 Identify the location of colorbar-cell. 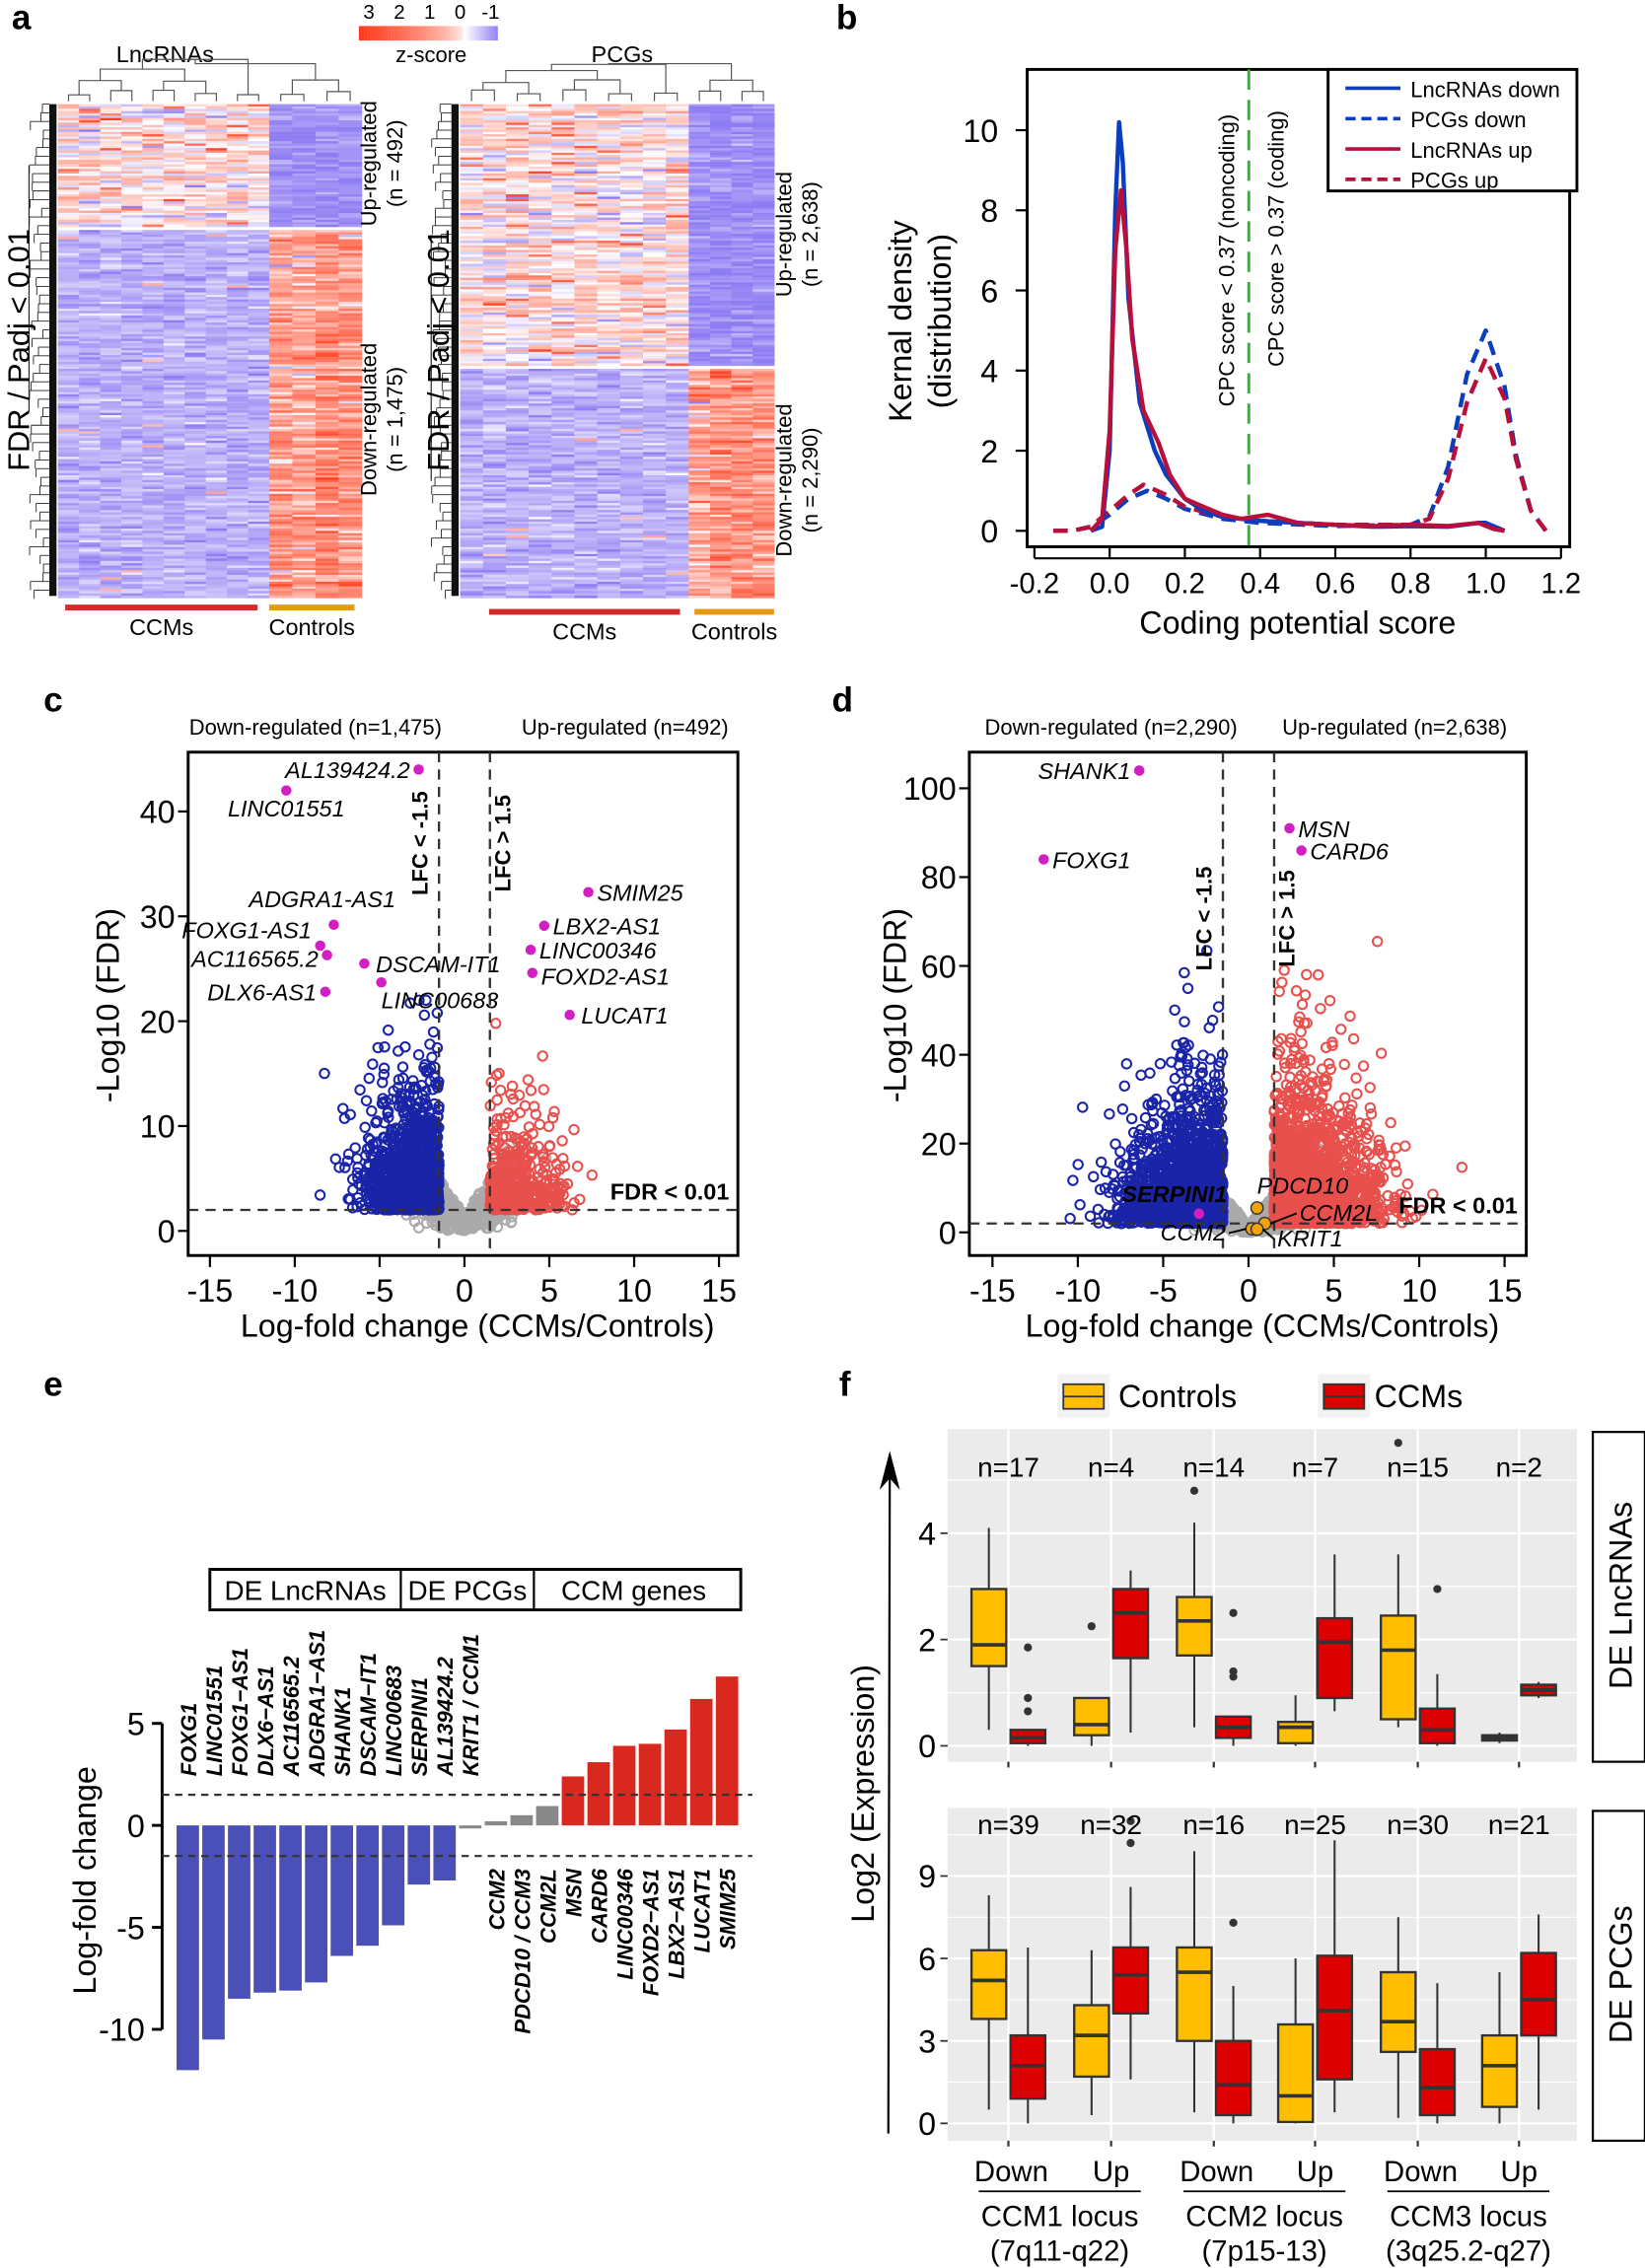
(387, 33).